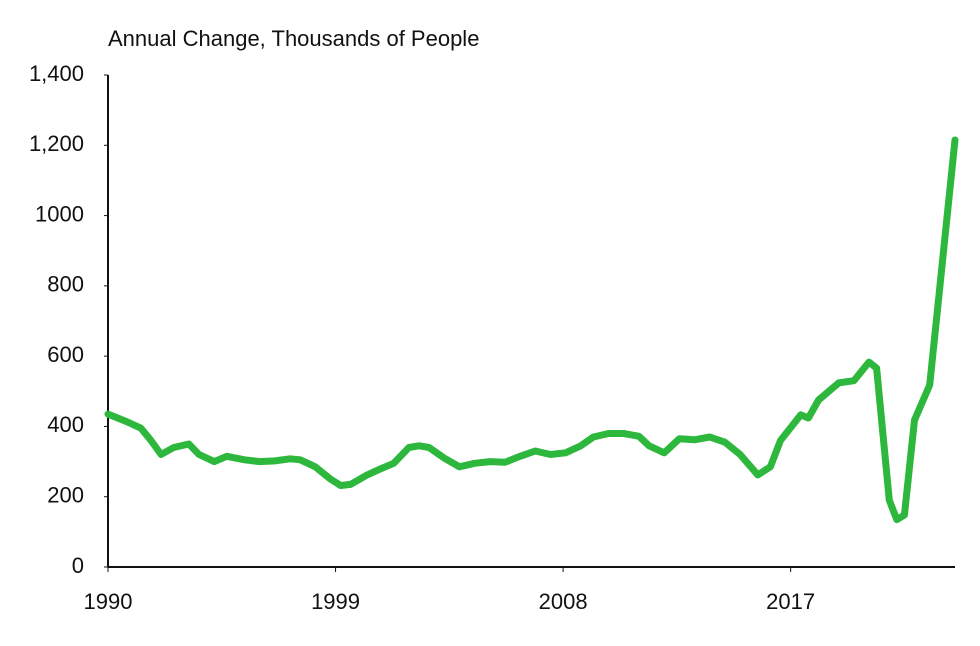 The height and width of the screenshot is (646, 980). Describe the element at coordinates (56, 143) in the screenshot. I see `y-tick-label: 1,200` at that location.